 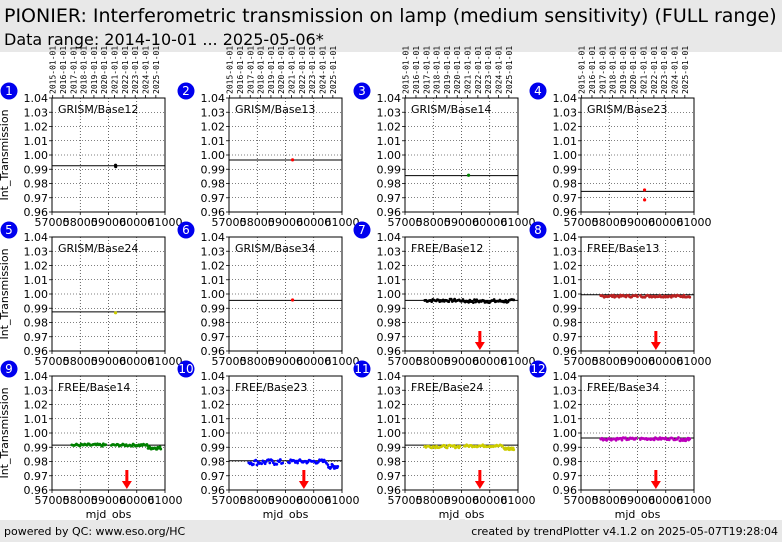 What do you see at coordinates (9, 230) in the screenshot?
I see `panel-number-label: 5` at bounding box center [9, 230].